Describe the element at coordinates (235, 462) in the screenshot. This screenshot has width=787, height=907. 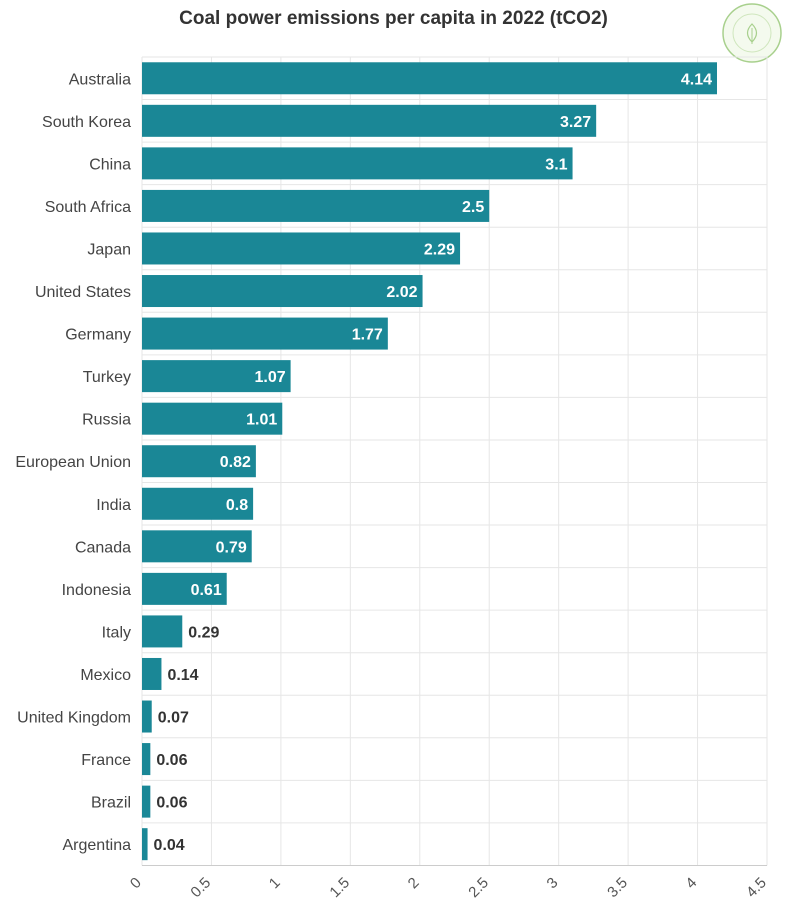
I see `value-label: 0.82` at that location.